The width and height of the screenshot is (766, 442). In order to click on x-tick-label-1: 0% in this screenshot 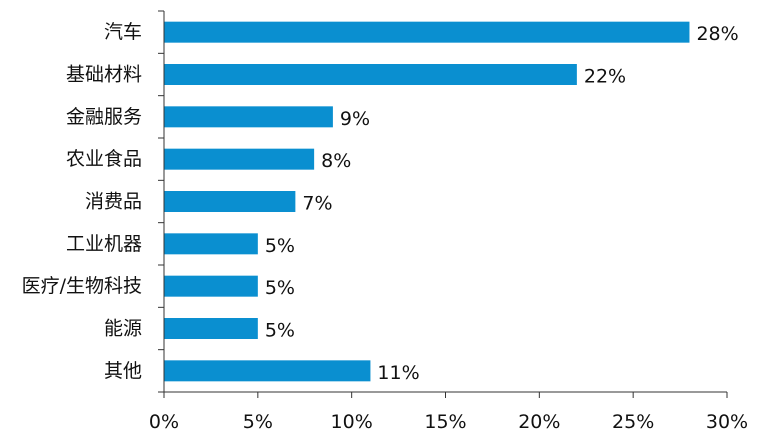, I will do `click(164, 422)`.